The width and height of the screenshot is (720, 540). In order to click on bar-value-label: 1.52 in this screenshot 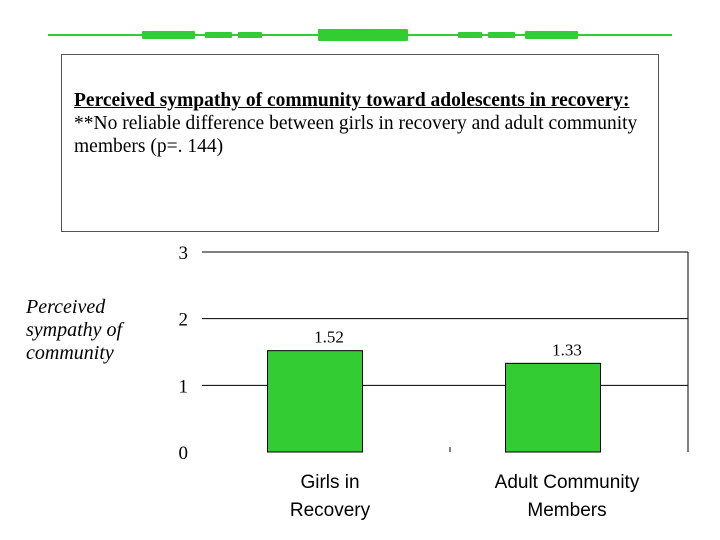, I will do `click(329, 337)`.